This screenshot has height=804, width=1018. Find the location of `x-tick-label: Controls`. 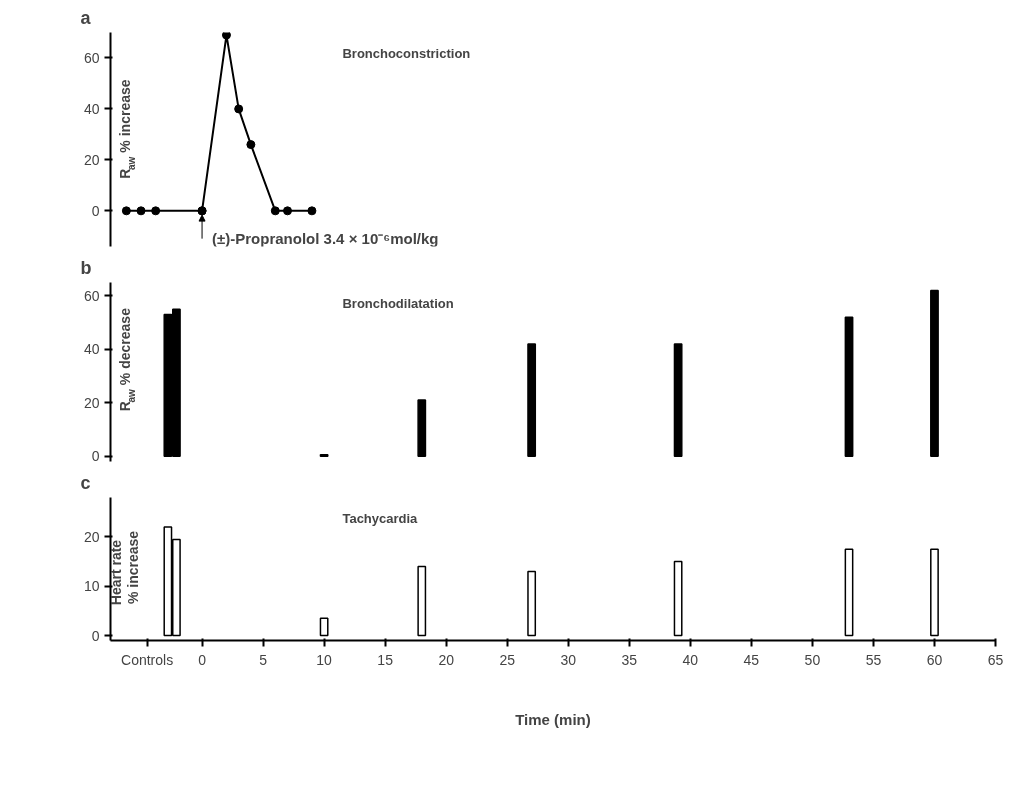

x-tick-label: Controls is located at coordinates (147, 659).